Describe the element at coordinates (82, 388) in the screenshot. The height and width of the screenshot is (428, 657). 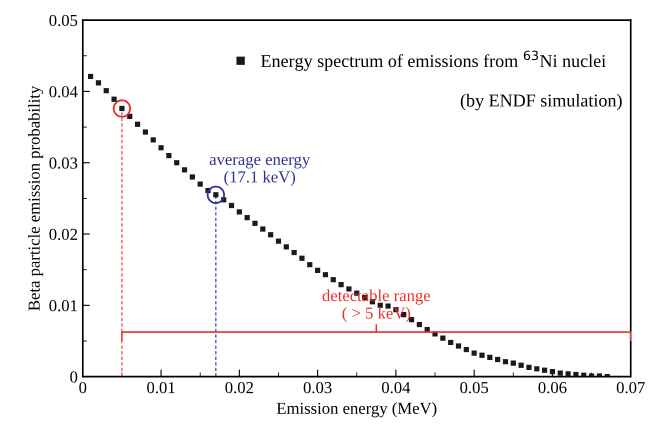
I see `x-tick-label: 0` at that location.